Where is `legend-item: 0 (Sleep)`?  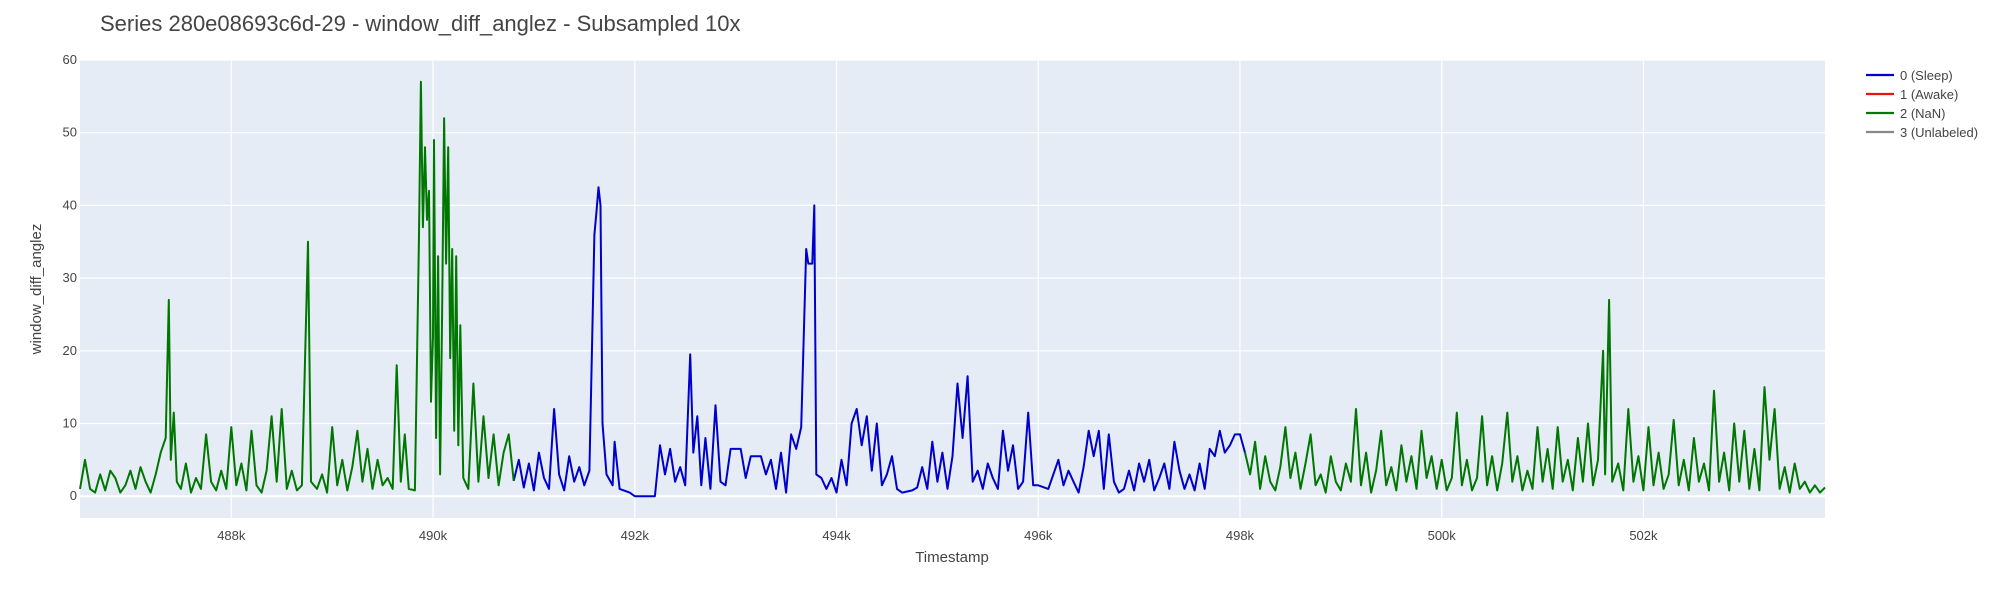
legend-item: 0 (Sleep) is located at coordinates (1909, 75).